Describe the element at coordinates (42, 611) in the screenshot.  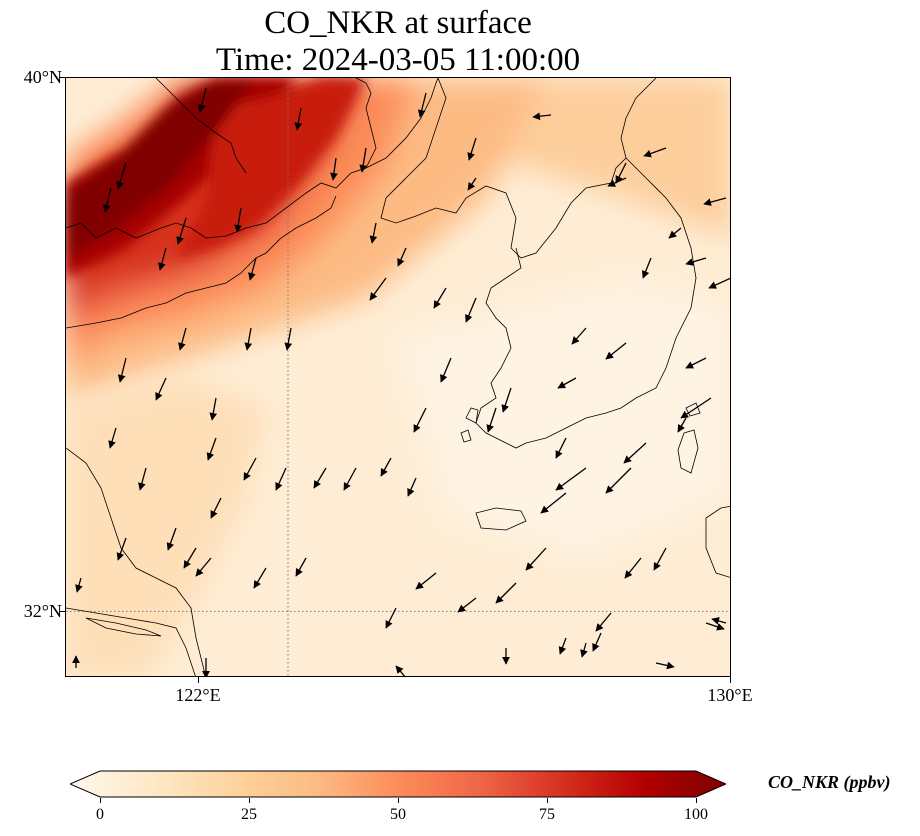
I see `lat-tick-label-bottom: 32°N` at that location.